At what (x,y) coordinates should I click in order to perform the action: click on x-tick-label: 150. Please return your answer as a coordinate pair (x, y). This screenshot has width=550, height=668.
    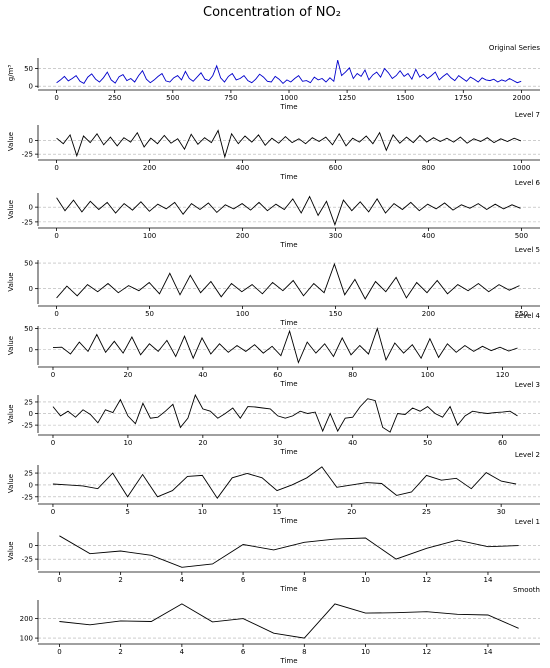
    Looking at the image, I should click on (335, 314).